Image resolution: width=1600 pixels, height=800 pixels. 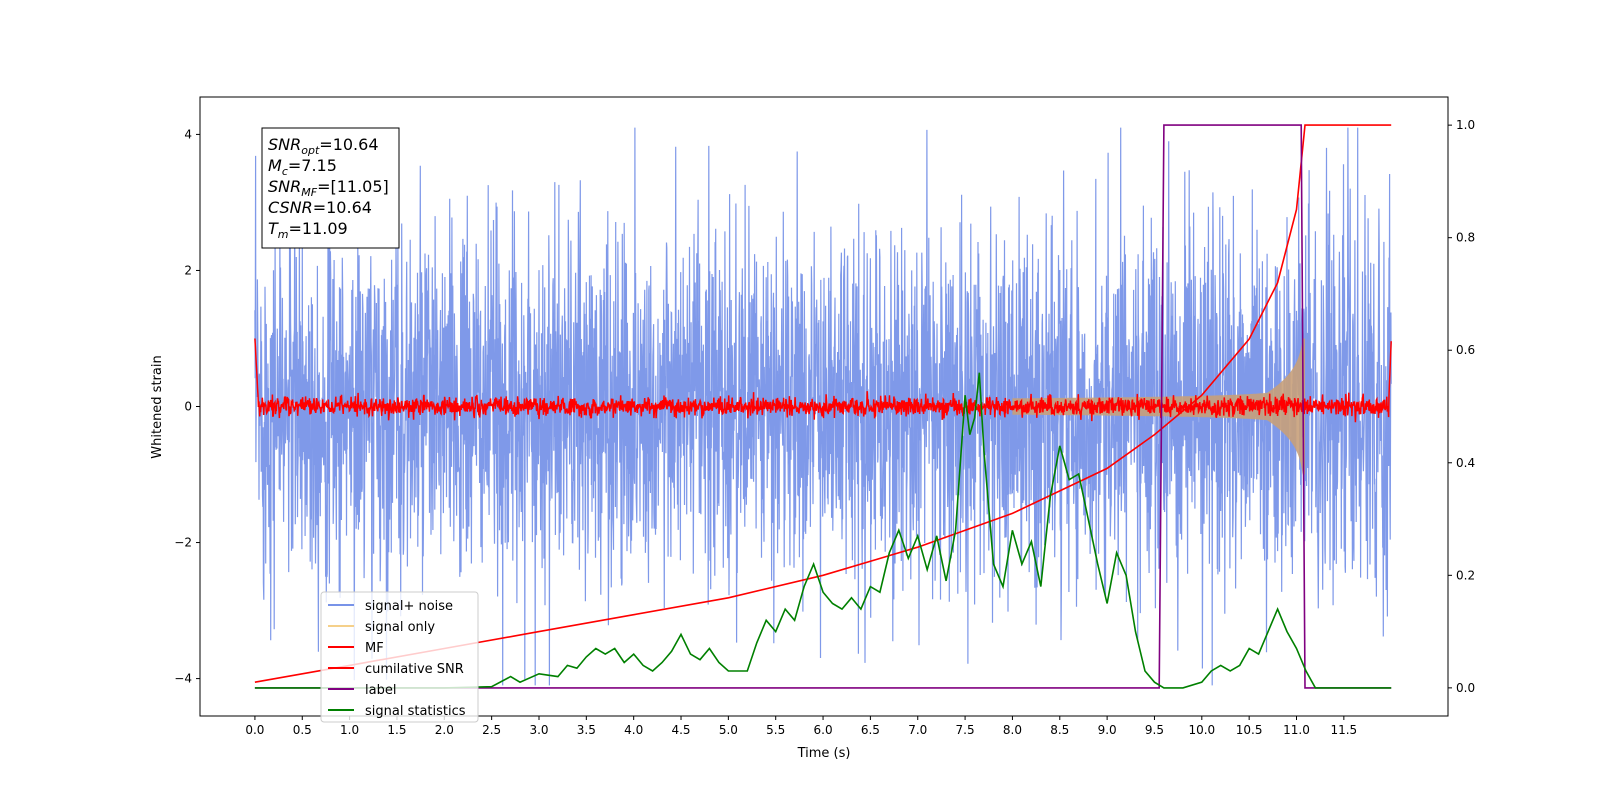 I want to click on y-axis-label: Whitened strain, so click(x=157, y=406).